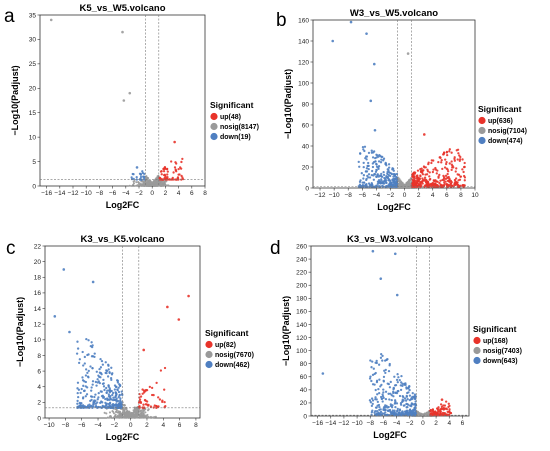  I want to click on x-axis-label: Log2FC, so click(390, 435).